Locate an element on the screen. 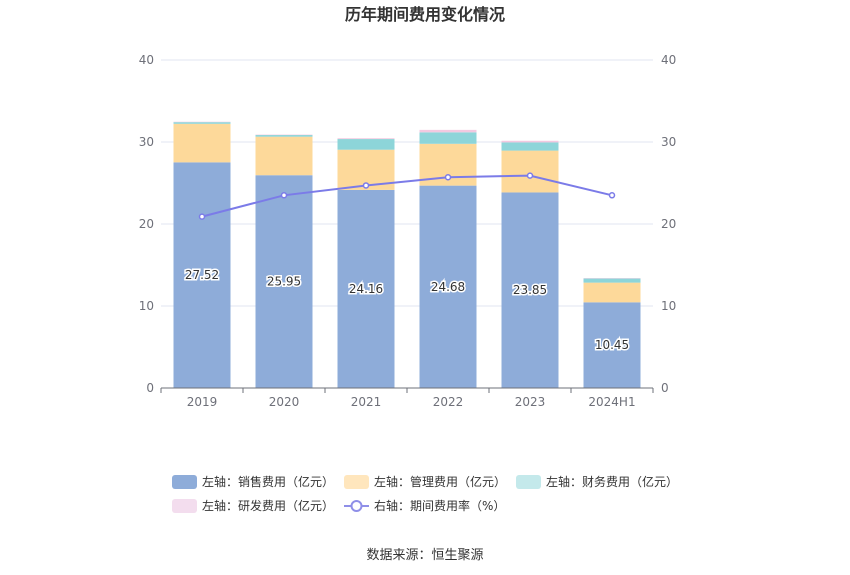 This screenshot has width=850, height=575. right-axis-tick-label: 0 is located at coordinates (665, 388).